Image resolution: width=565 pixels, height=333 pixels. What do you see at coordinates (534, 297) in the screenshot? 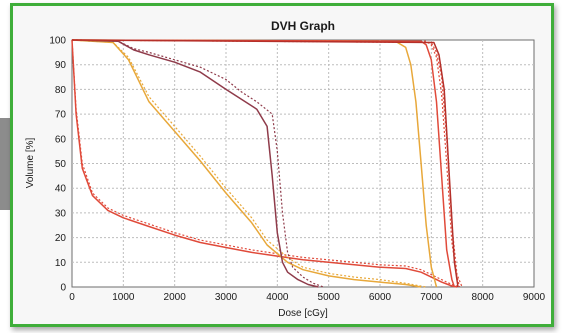
I see `x-tick-label: 9000` at bounding box center [534, 297].